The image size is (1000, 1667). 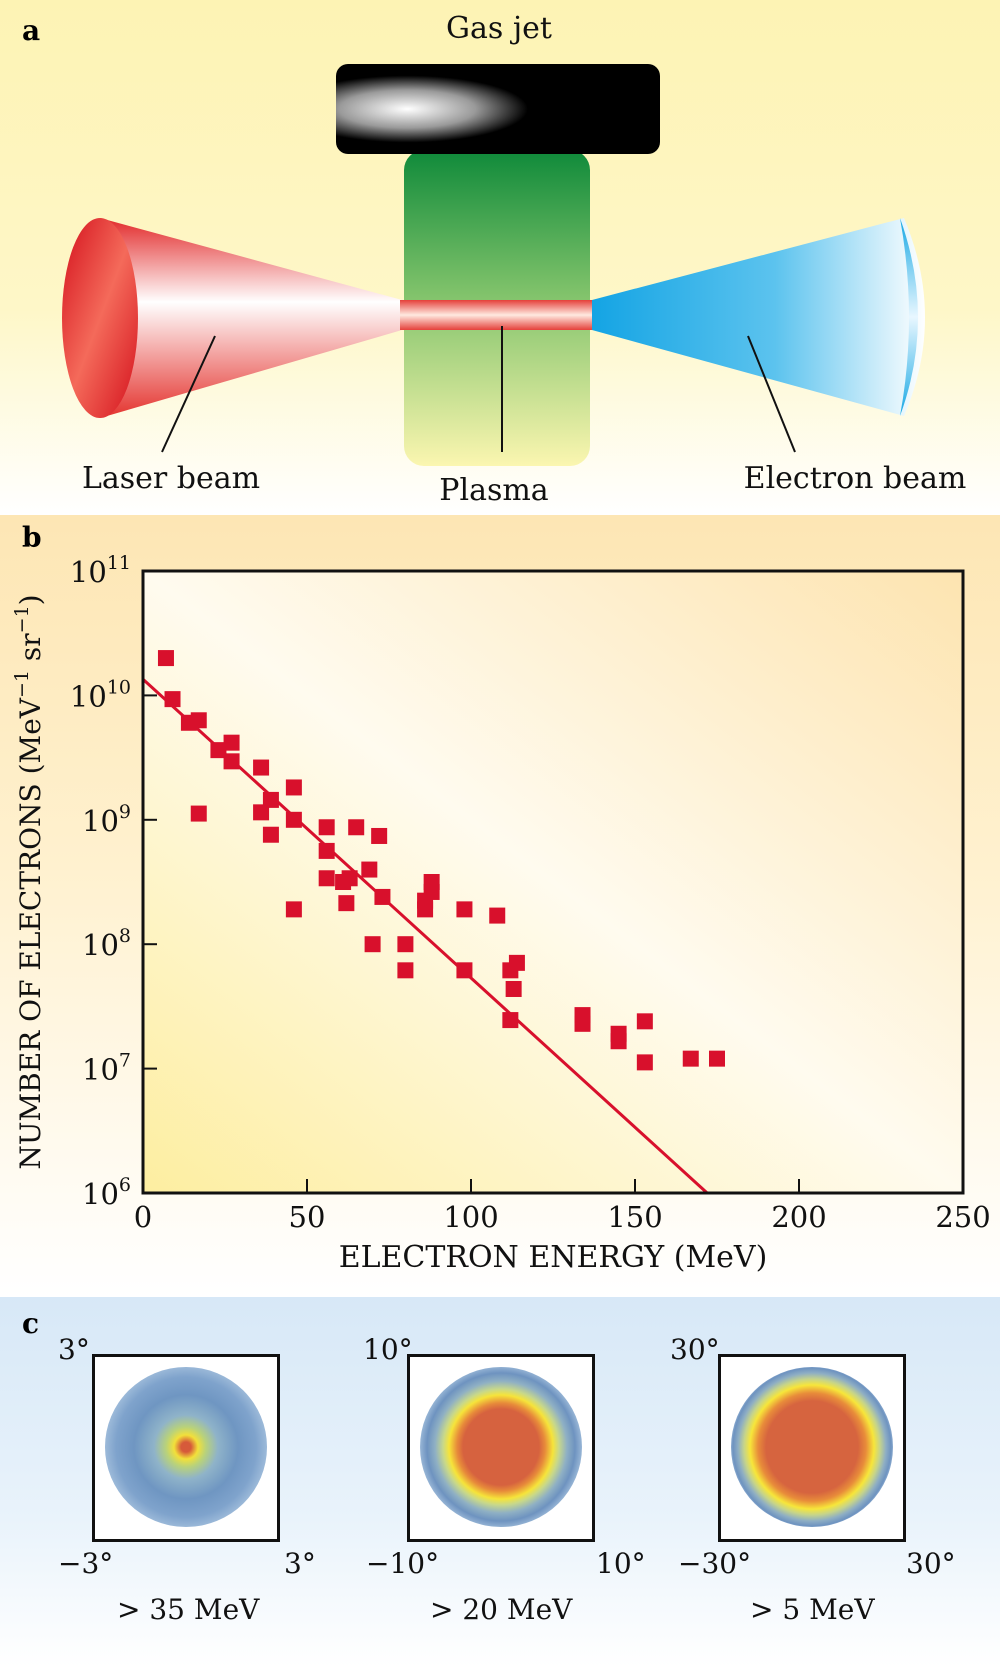 I want to click on x-tick-label: 150, so click(x=634, y=1217).